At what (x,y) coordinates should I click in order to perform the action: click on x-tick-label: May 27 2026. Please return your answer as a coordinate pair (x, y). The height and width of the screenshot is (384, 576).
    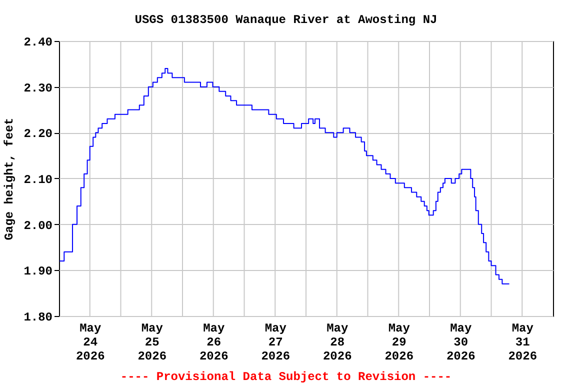
    Looking at the image, I should click on (275, 343).